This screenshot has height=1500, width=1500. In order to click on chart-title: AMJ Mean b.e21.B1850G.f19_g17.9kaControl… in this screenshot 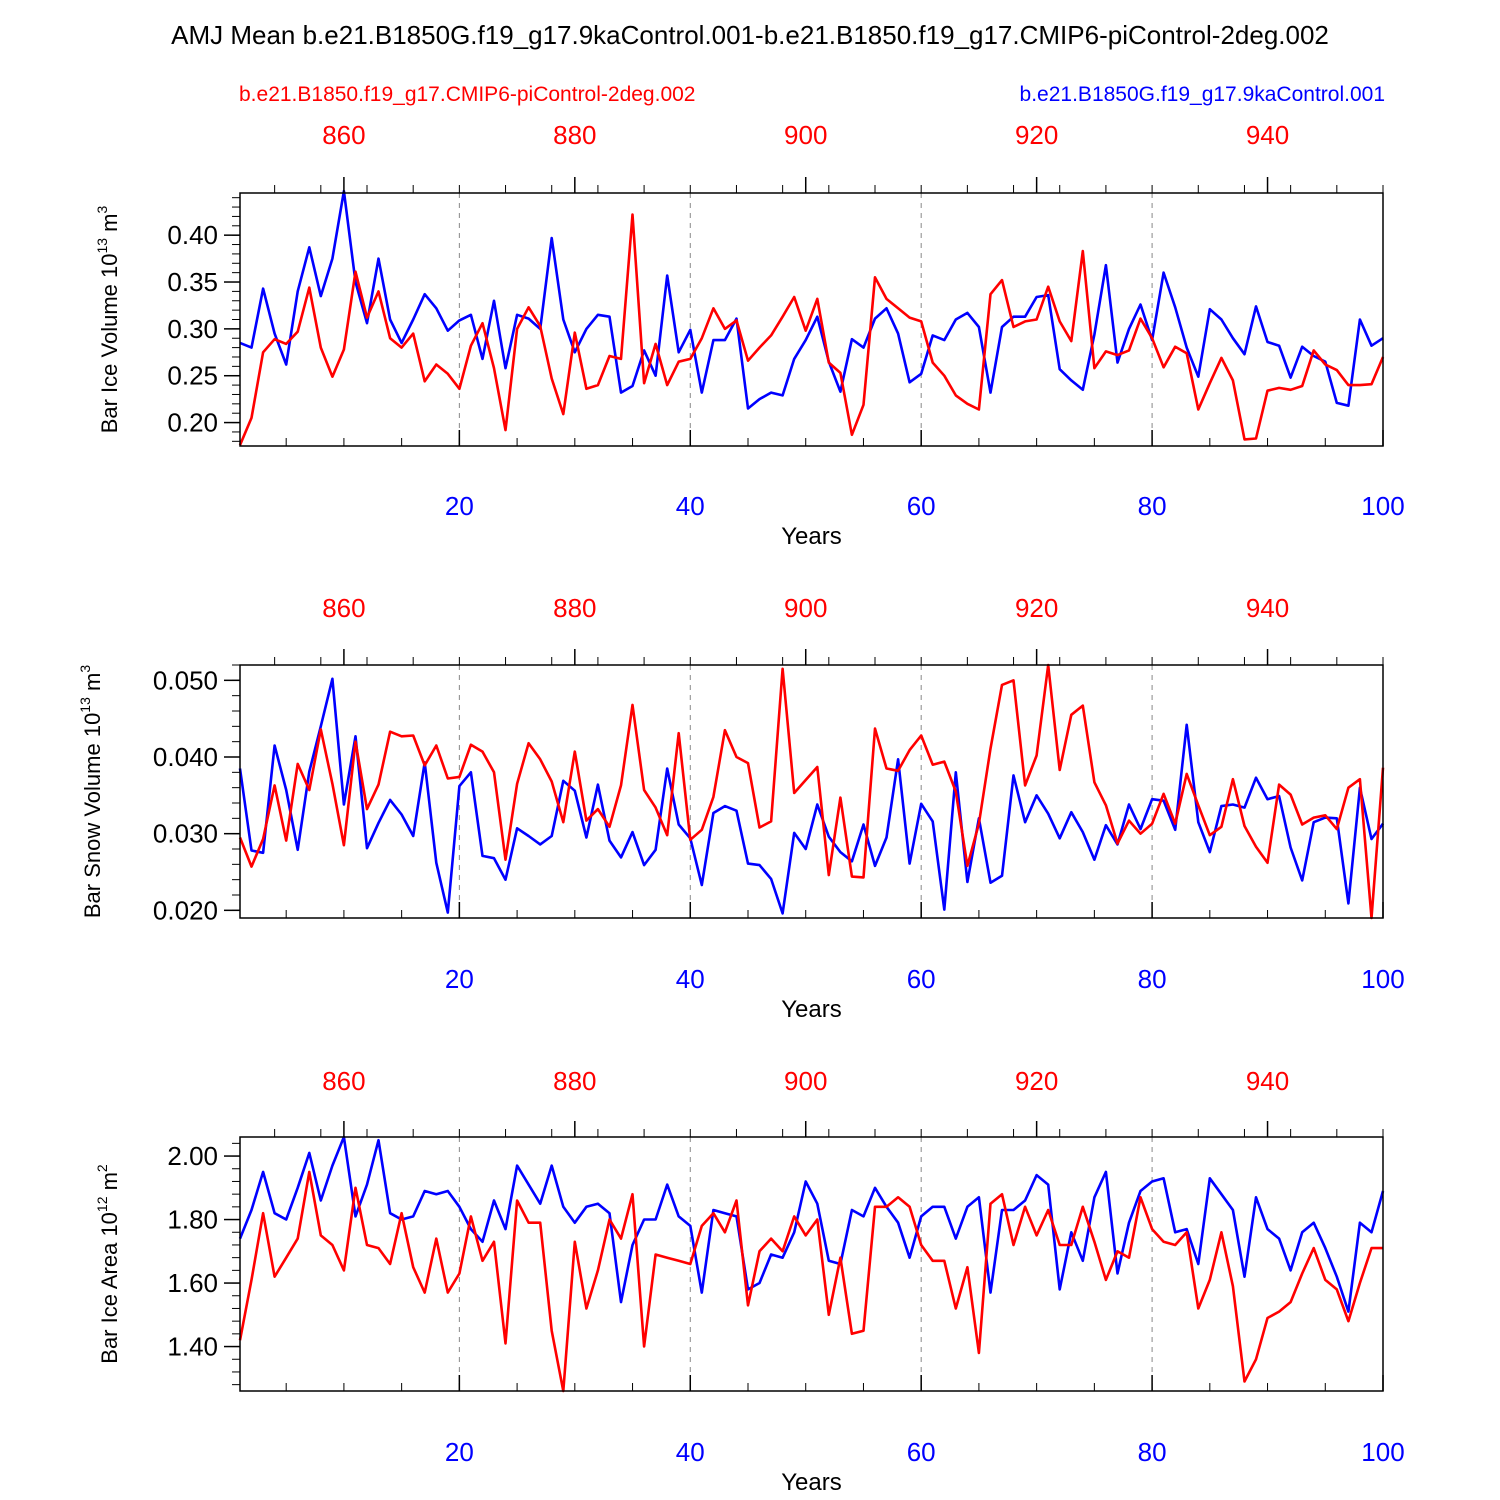, I will do `click(750, 35)`.